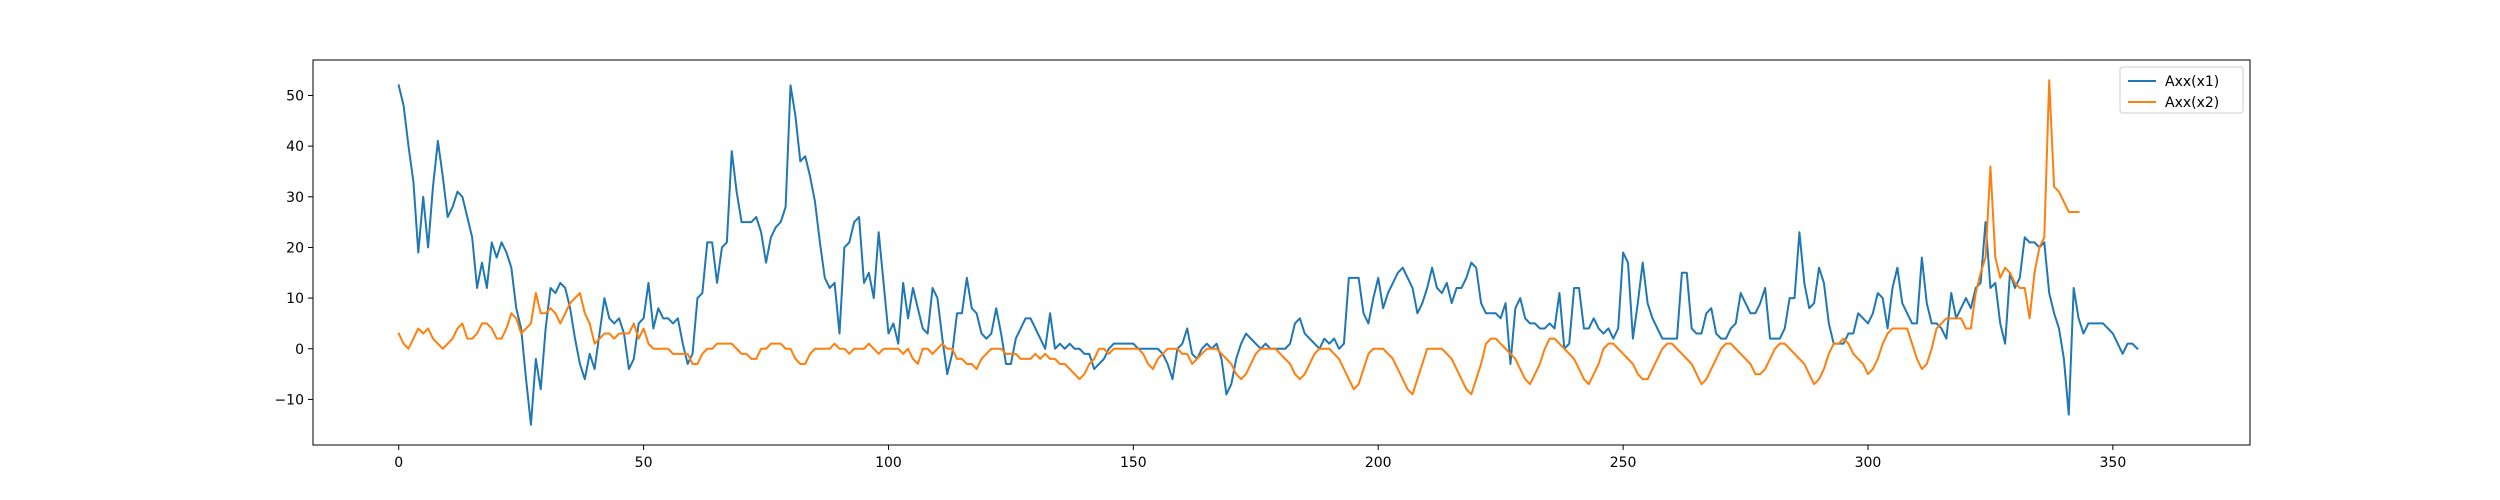  I want to click on y-axis: −10 0 10 20 30 40 50, so click(293, 248).